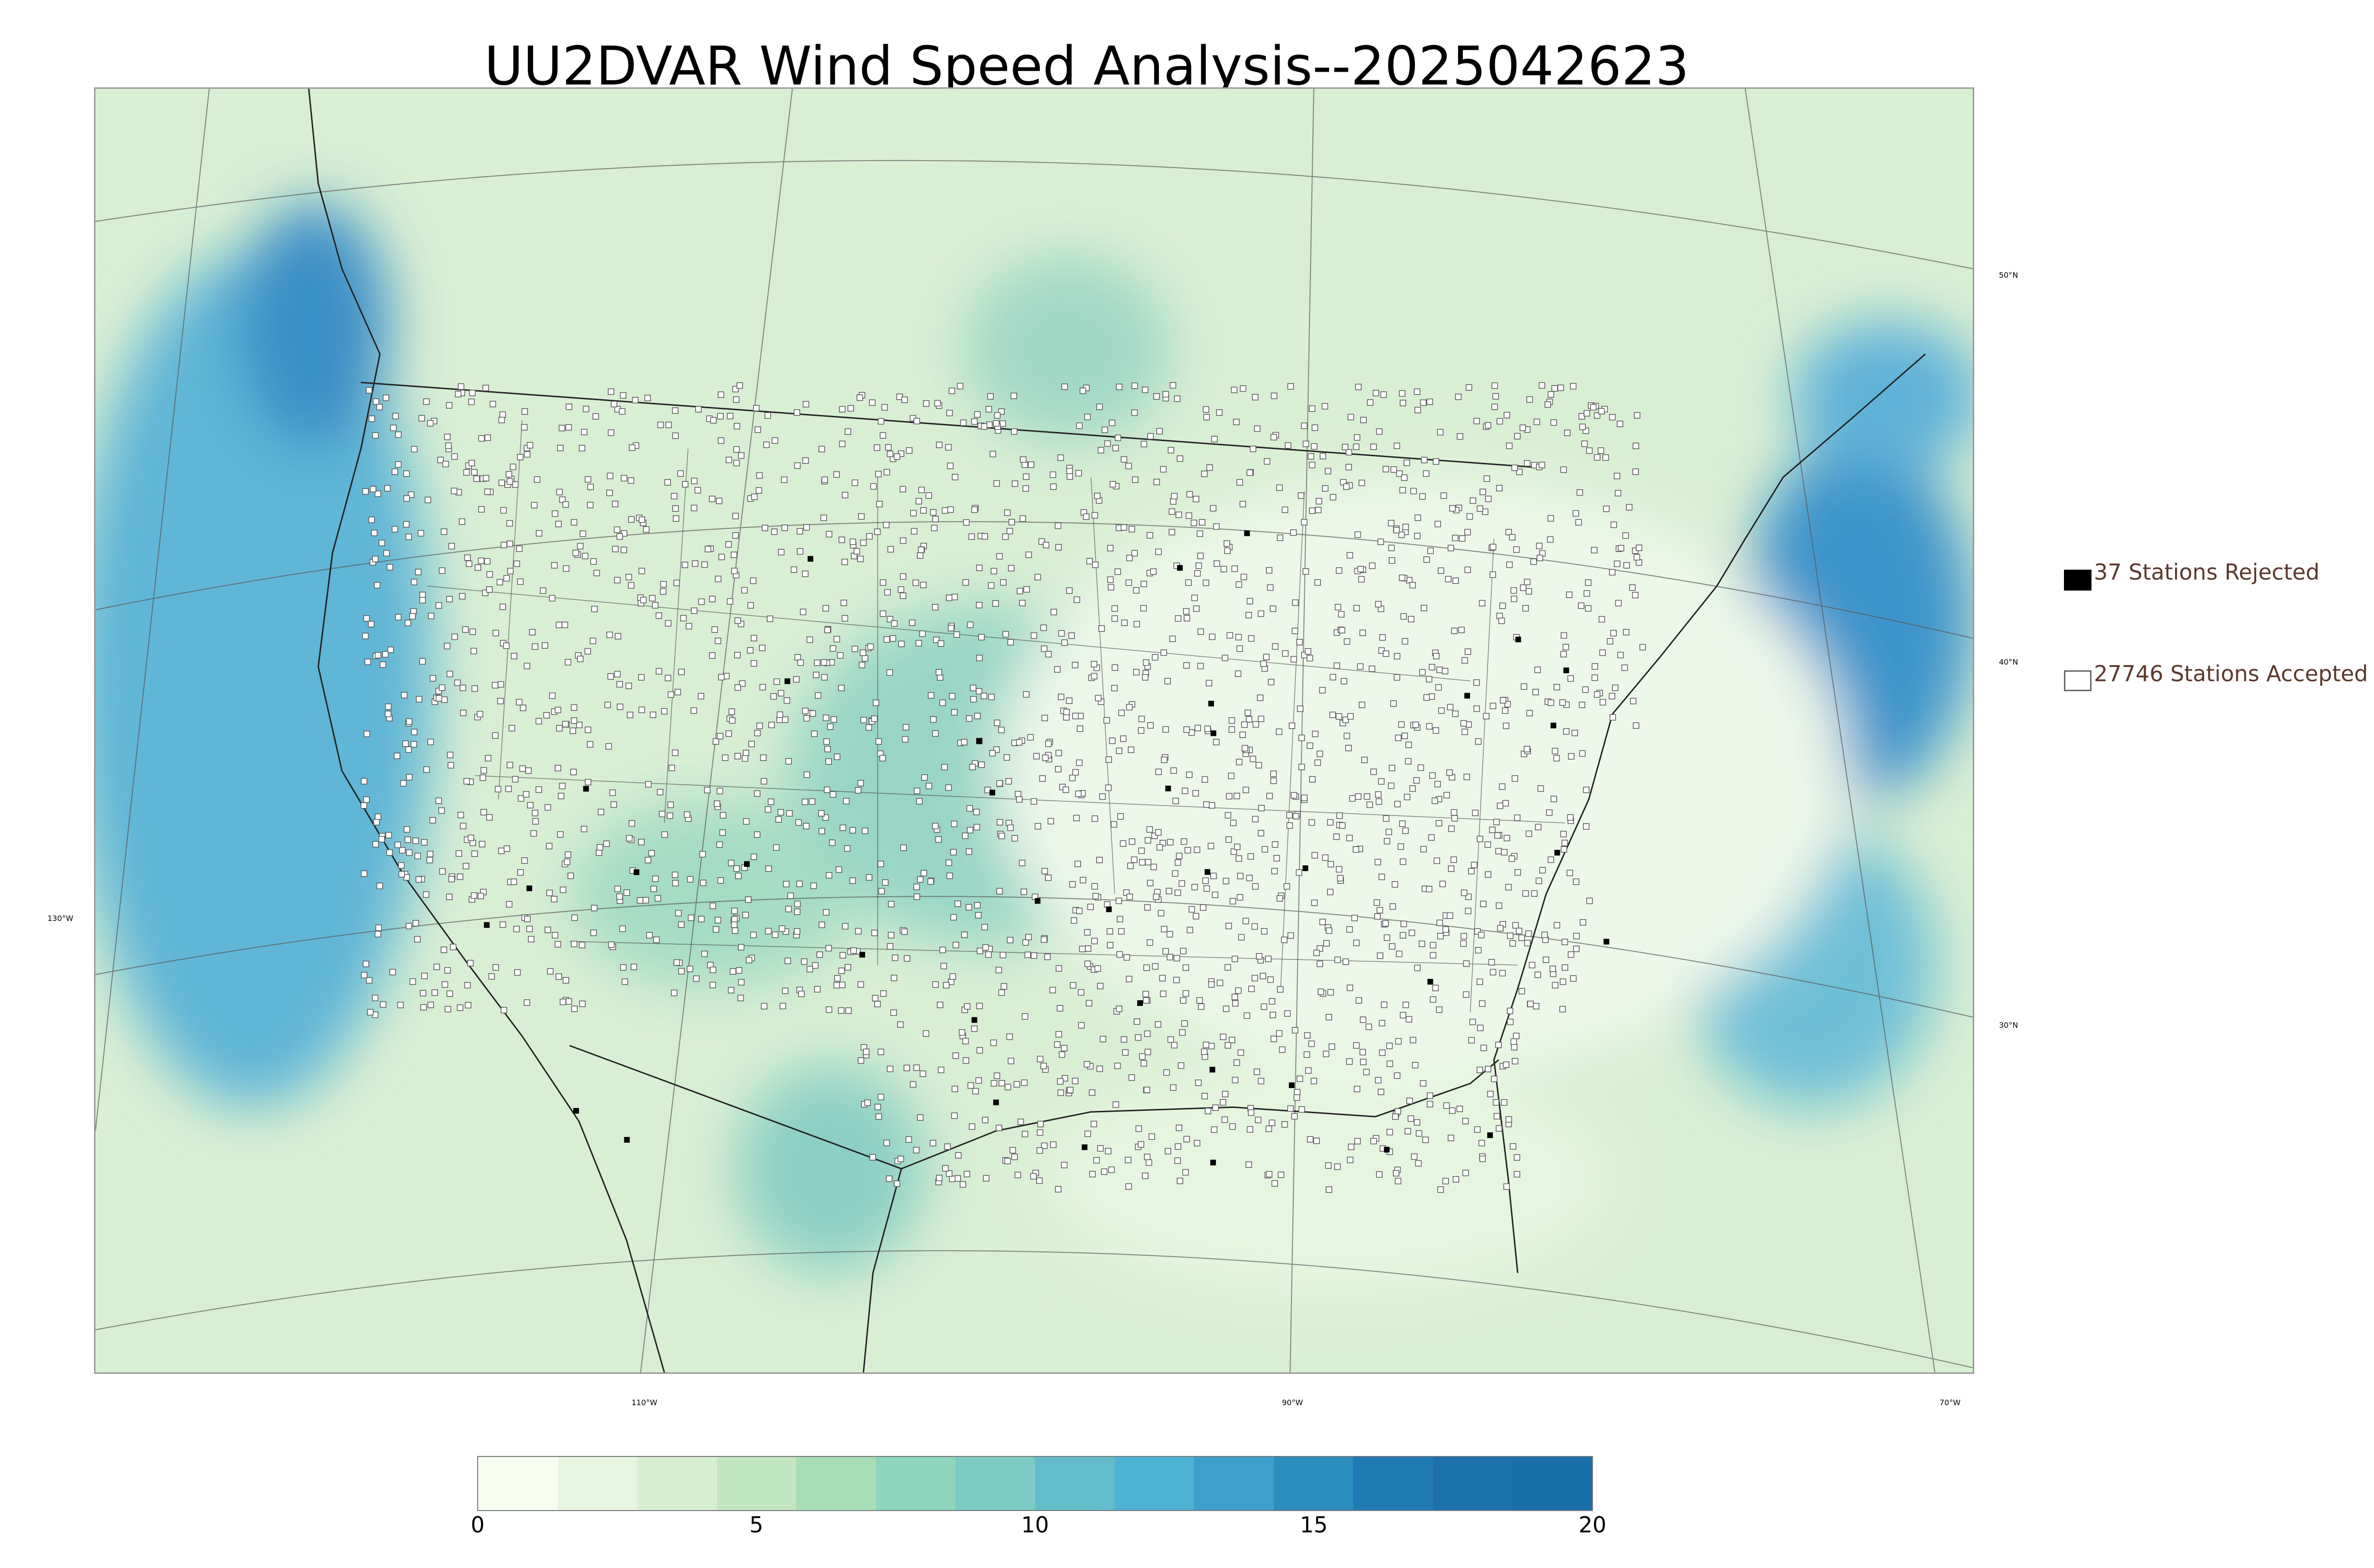 Image resolution: width=2374 pixels, height=1568 pixels. I want to click on accepted-legend-label: 27746 Stations Accepted, so click(2231, 673).